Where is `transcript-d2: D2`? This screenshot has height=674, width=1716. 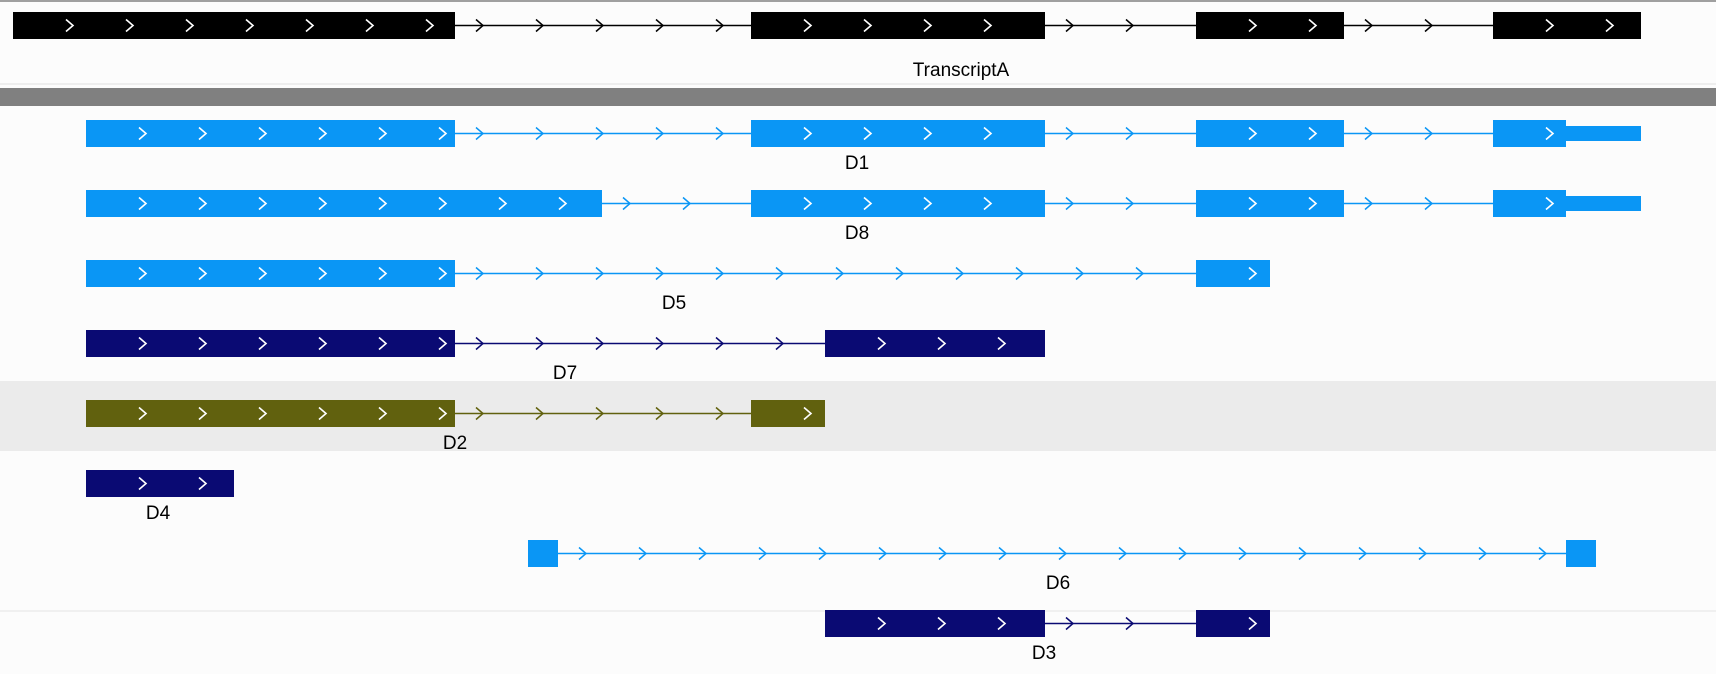
transcript-d2: D2 is located at coordinates (455, 427).